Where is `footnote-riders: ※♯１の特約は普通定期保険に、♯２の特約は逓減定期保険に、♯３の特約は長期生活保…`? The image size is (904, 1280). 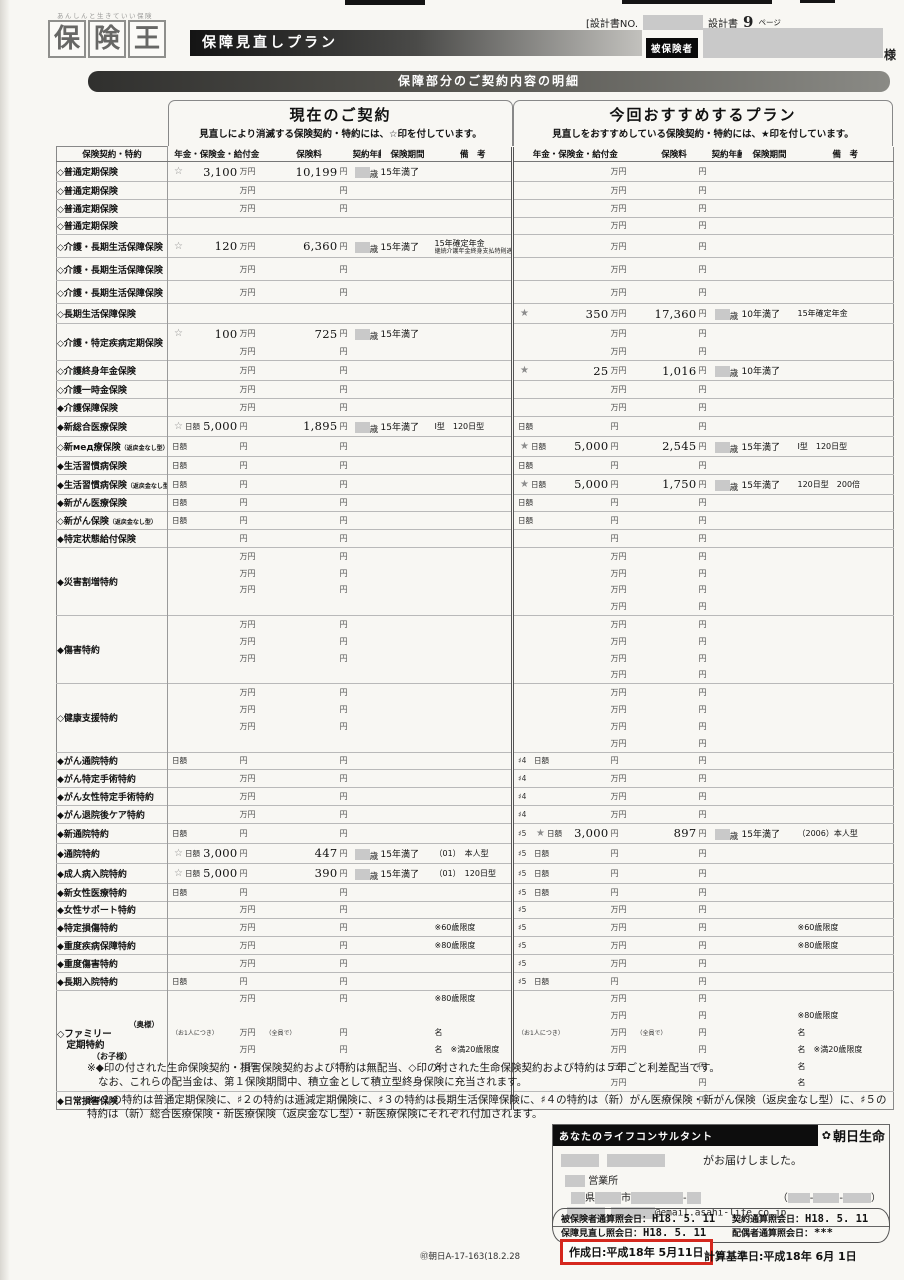
footnote-riders: ※♯１の特約は普通定期保険に、♯２の特約は逓減定期保険に、♯３の特約は長期生活保… is located at coordinates (487, 1106).